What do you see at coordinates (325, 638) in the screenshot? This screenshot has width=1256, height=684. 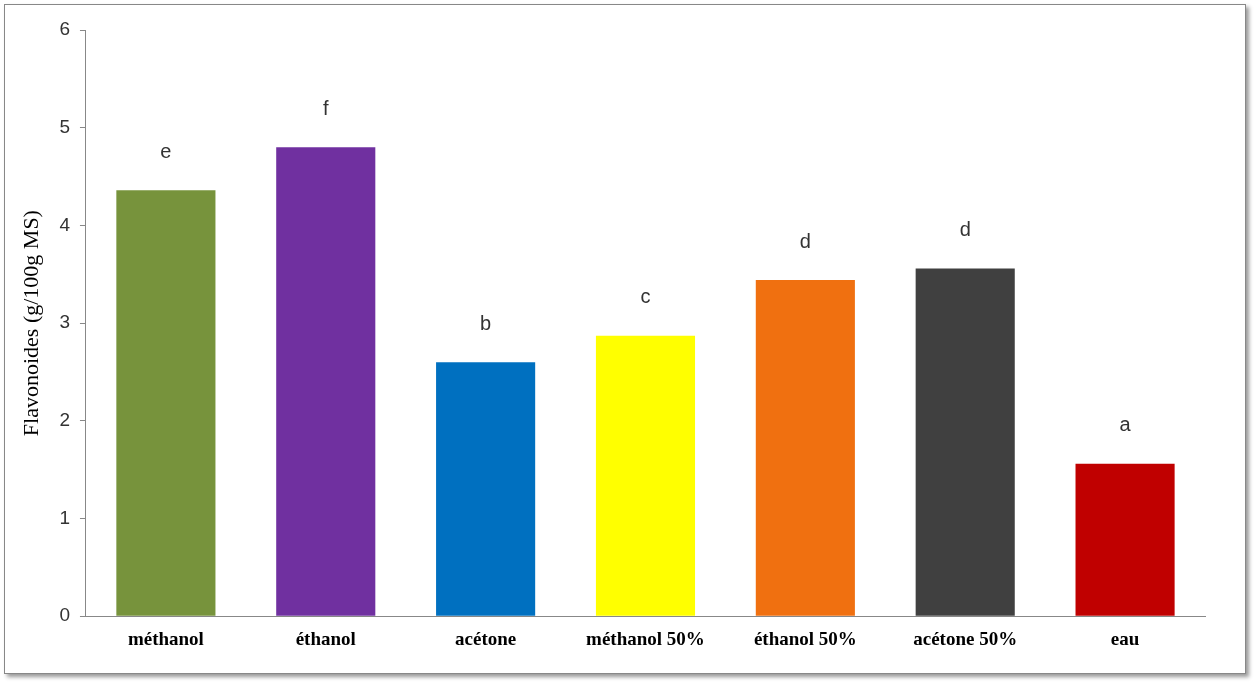 I see `x-tick-label: éthanol` at bounding box center [325, 638].